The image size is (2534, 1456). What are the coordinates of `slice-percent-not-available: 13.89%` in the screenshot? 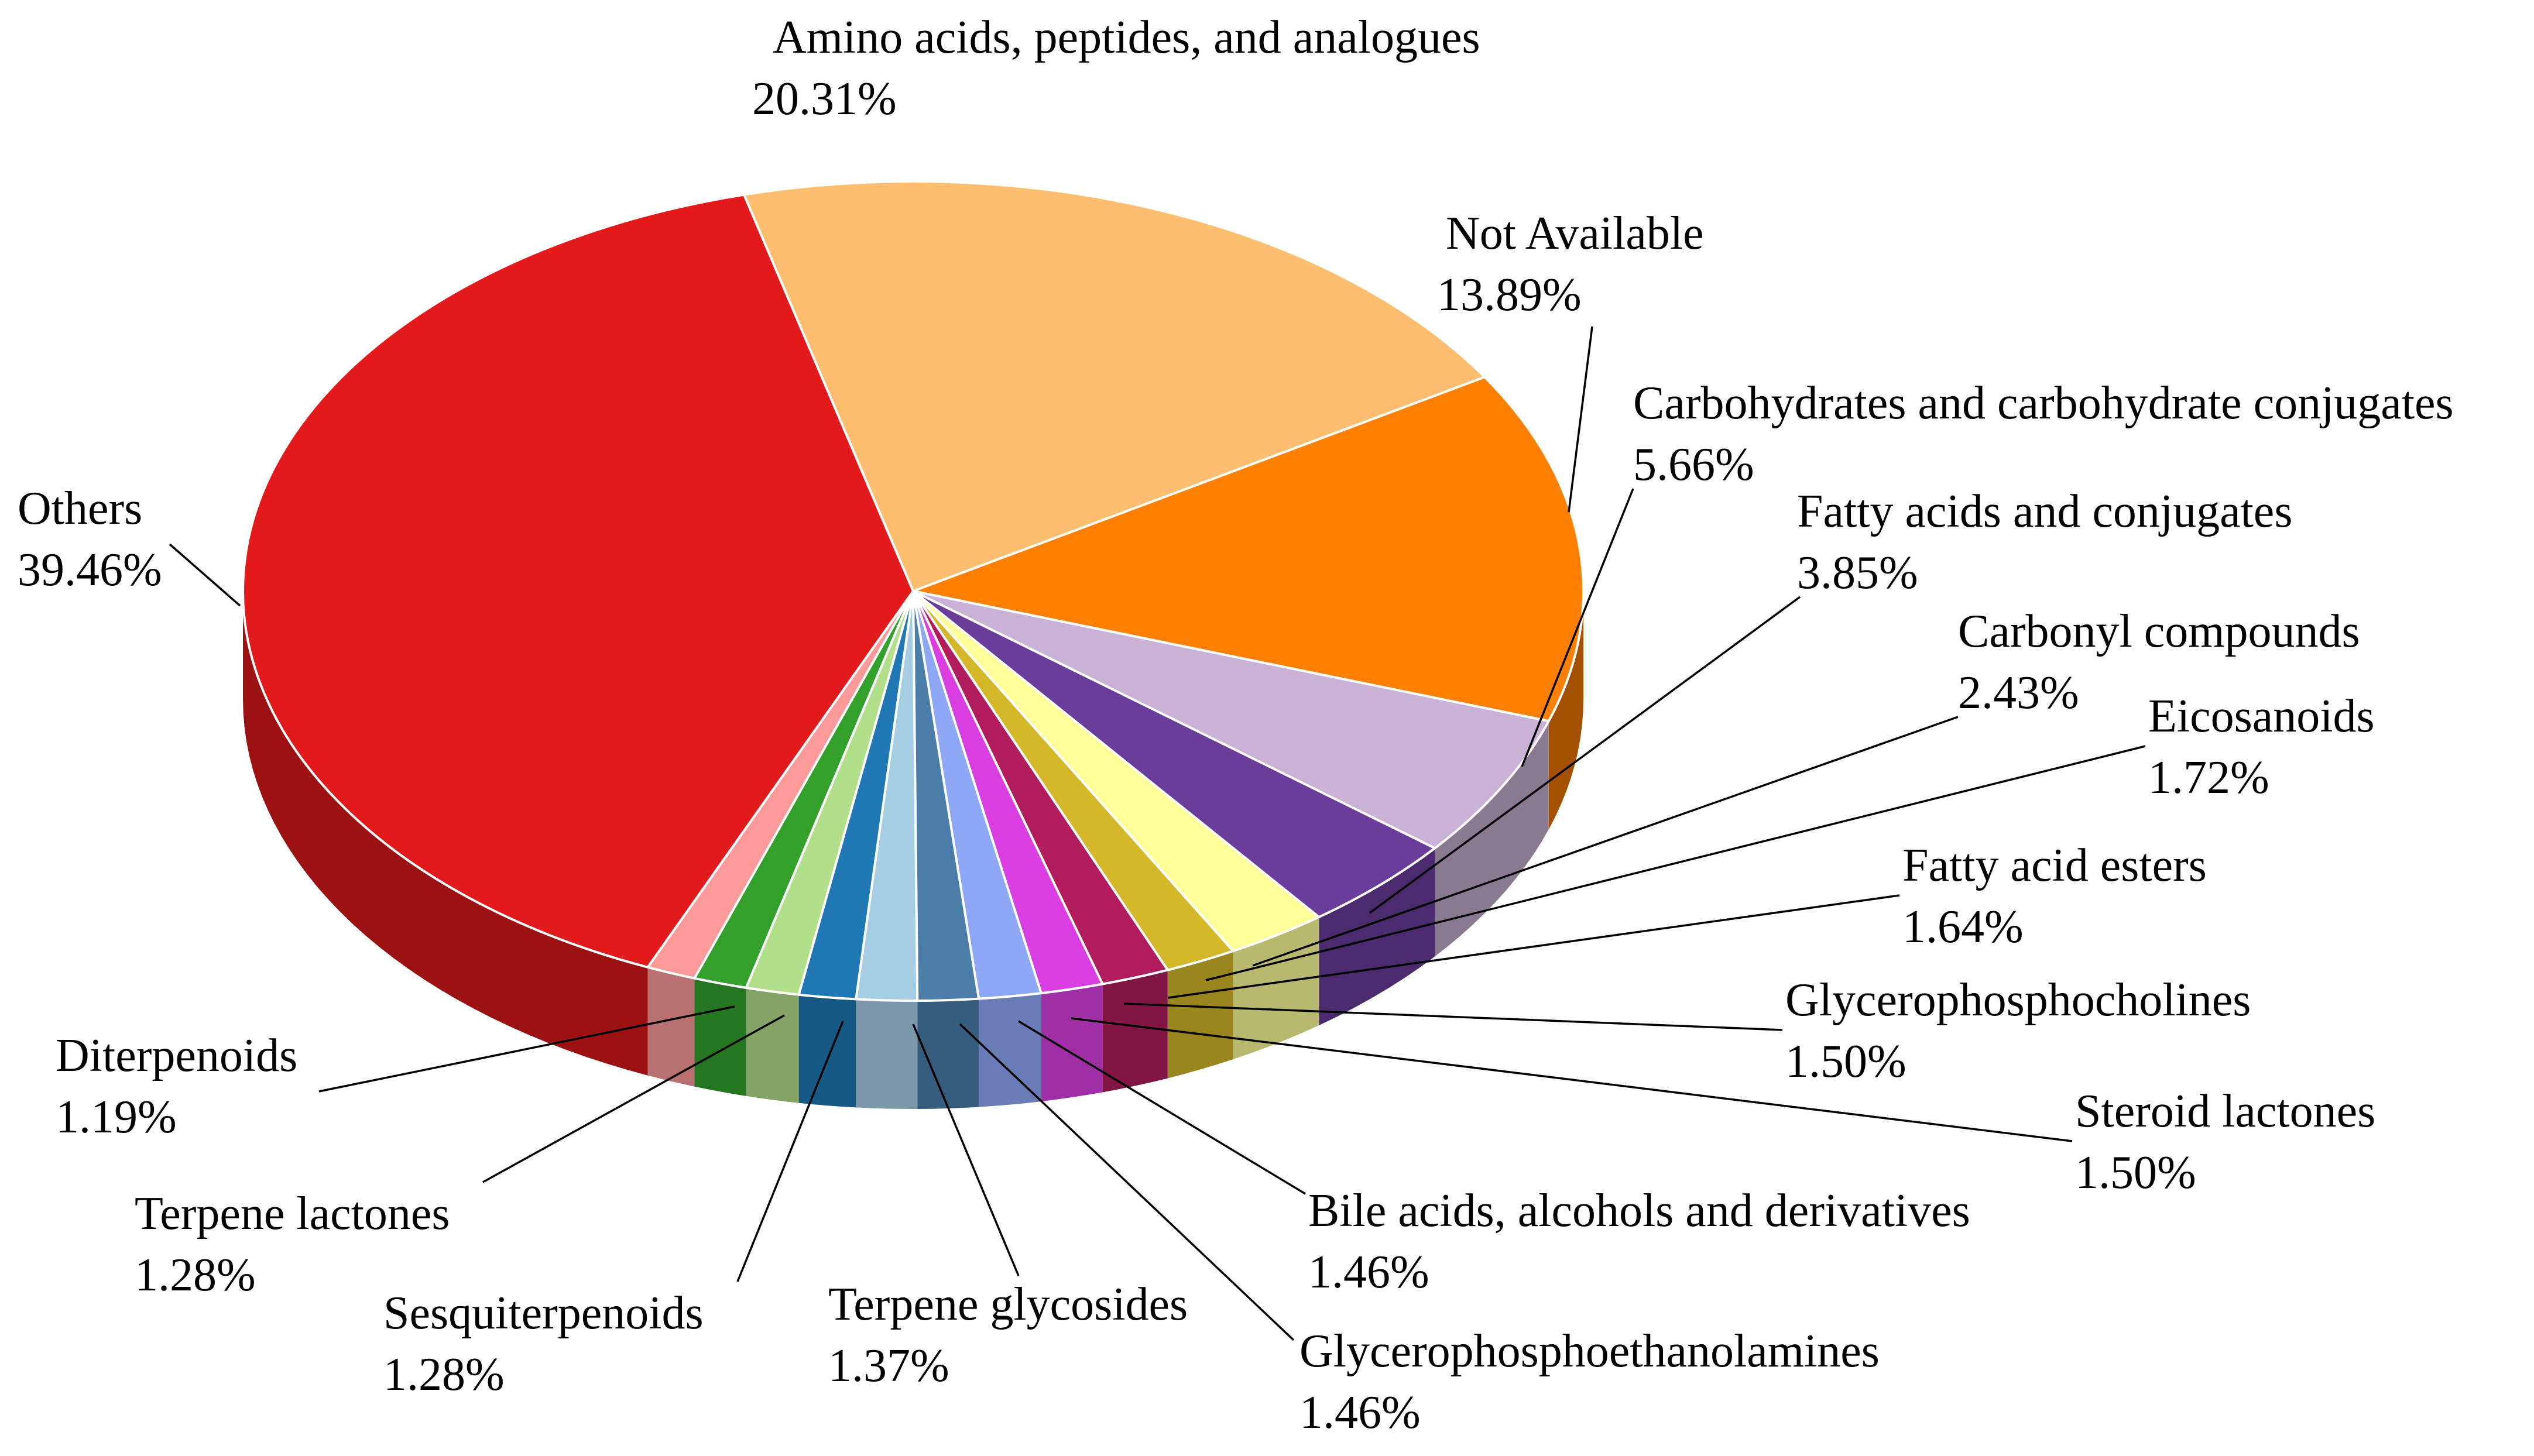 It's located at (1509, 295).